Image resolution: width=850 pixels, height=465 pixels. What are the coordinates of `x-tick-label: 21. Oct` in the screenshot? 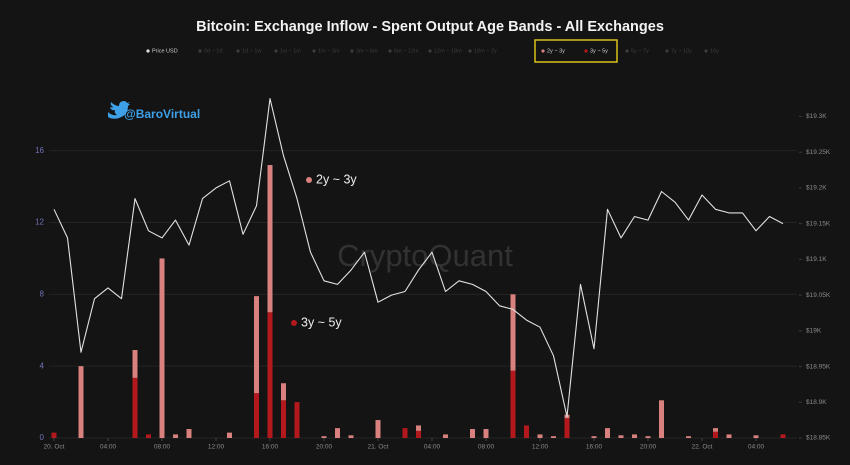 It's located at (378, 447).